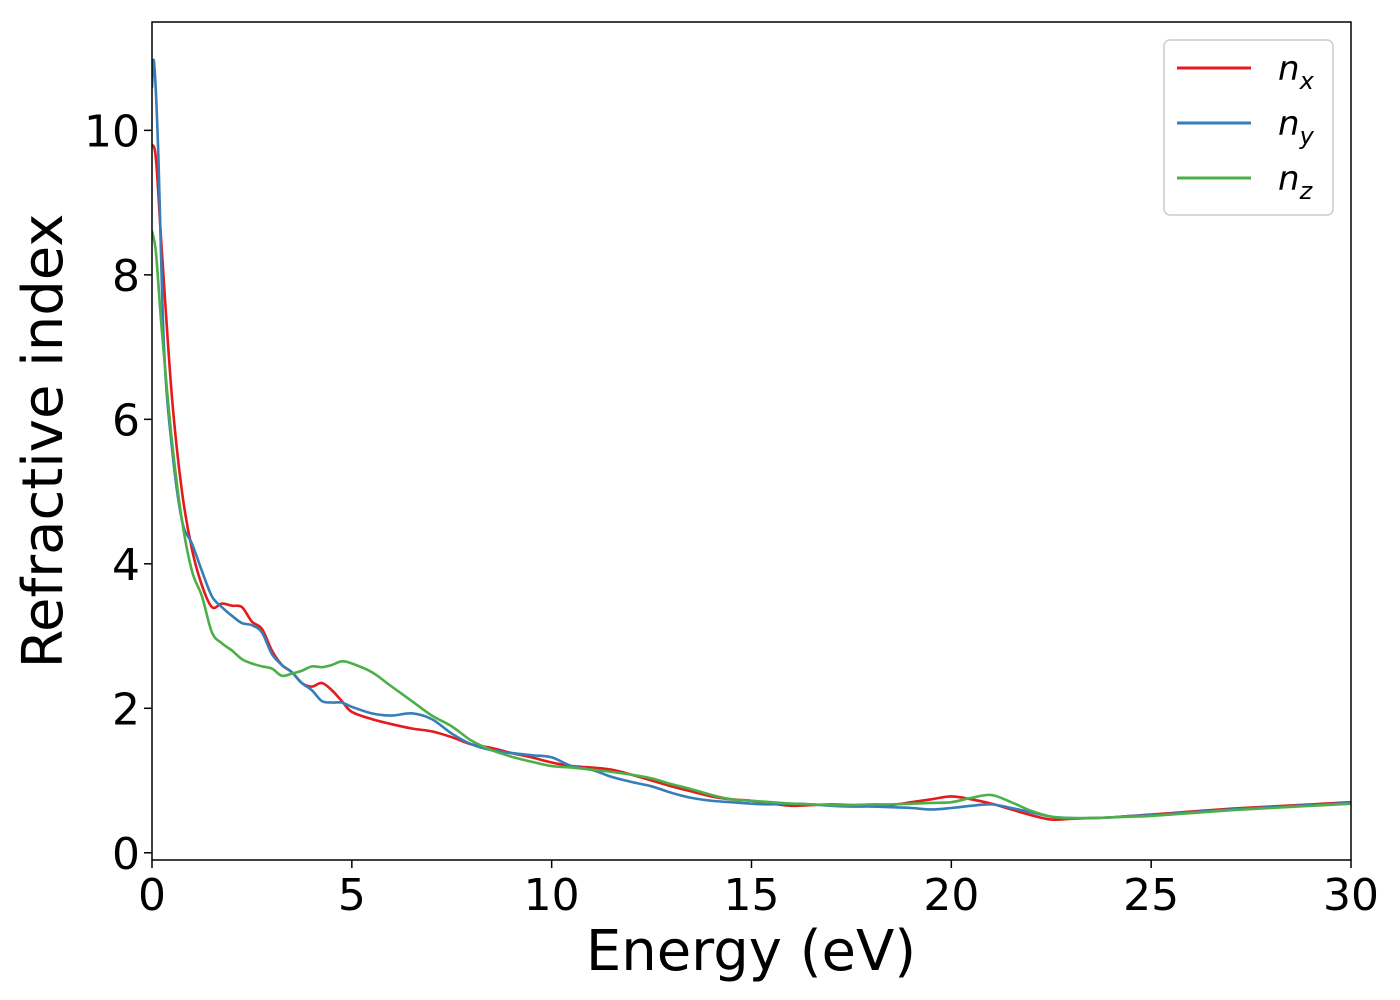  Describe the element at coordinates (1296, 182) in the screenshot. I see `legend-label-z: nz` at that location.